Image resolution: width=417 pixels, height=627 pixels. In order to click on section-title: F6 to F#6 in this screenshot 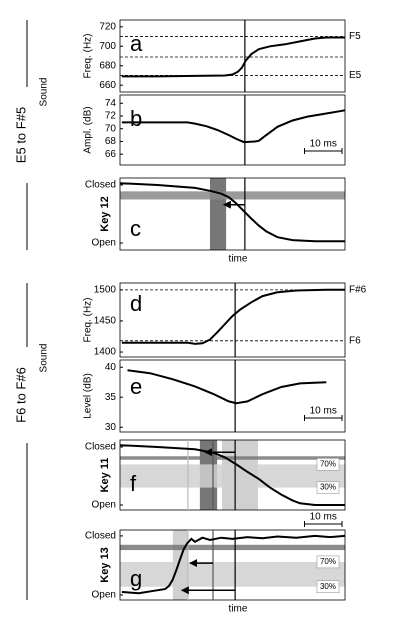, I will do `click(20, 395)`.